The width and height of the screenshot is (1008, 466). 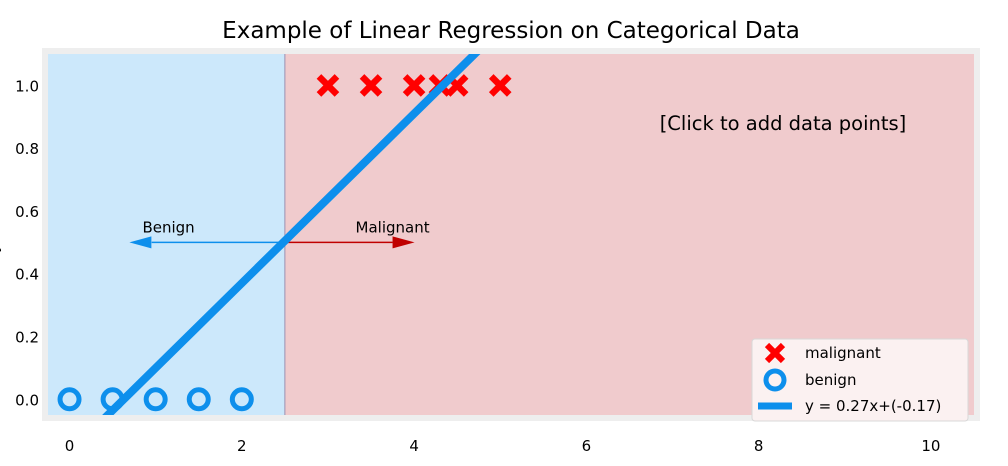 What do you see at coordinates (830, 380) in the screenshot?
I see `legend-benign-label: benign` at bounding box center [830, 380].